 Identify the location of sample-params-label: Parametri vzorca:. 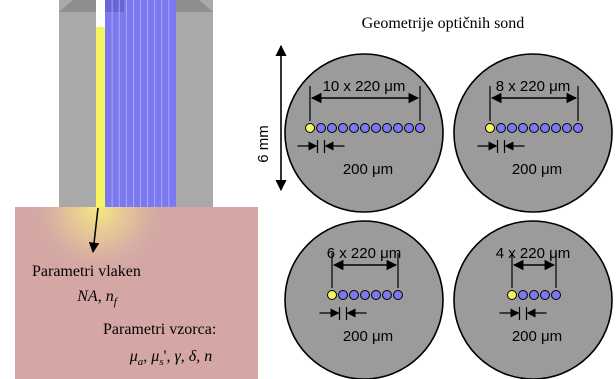
(159, 329).